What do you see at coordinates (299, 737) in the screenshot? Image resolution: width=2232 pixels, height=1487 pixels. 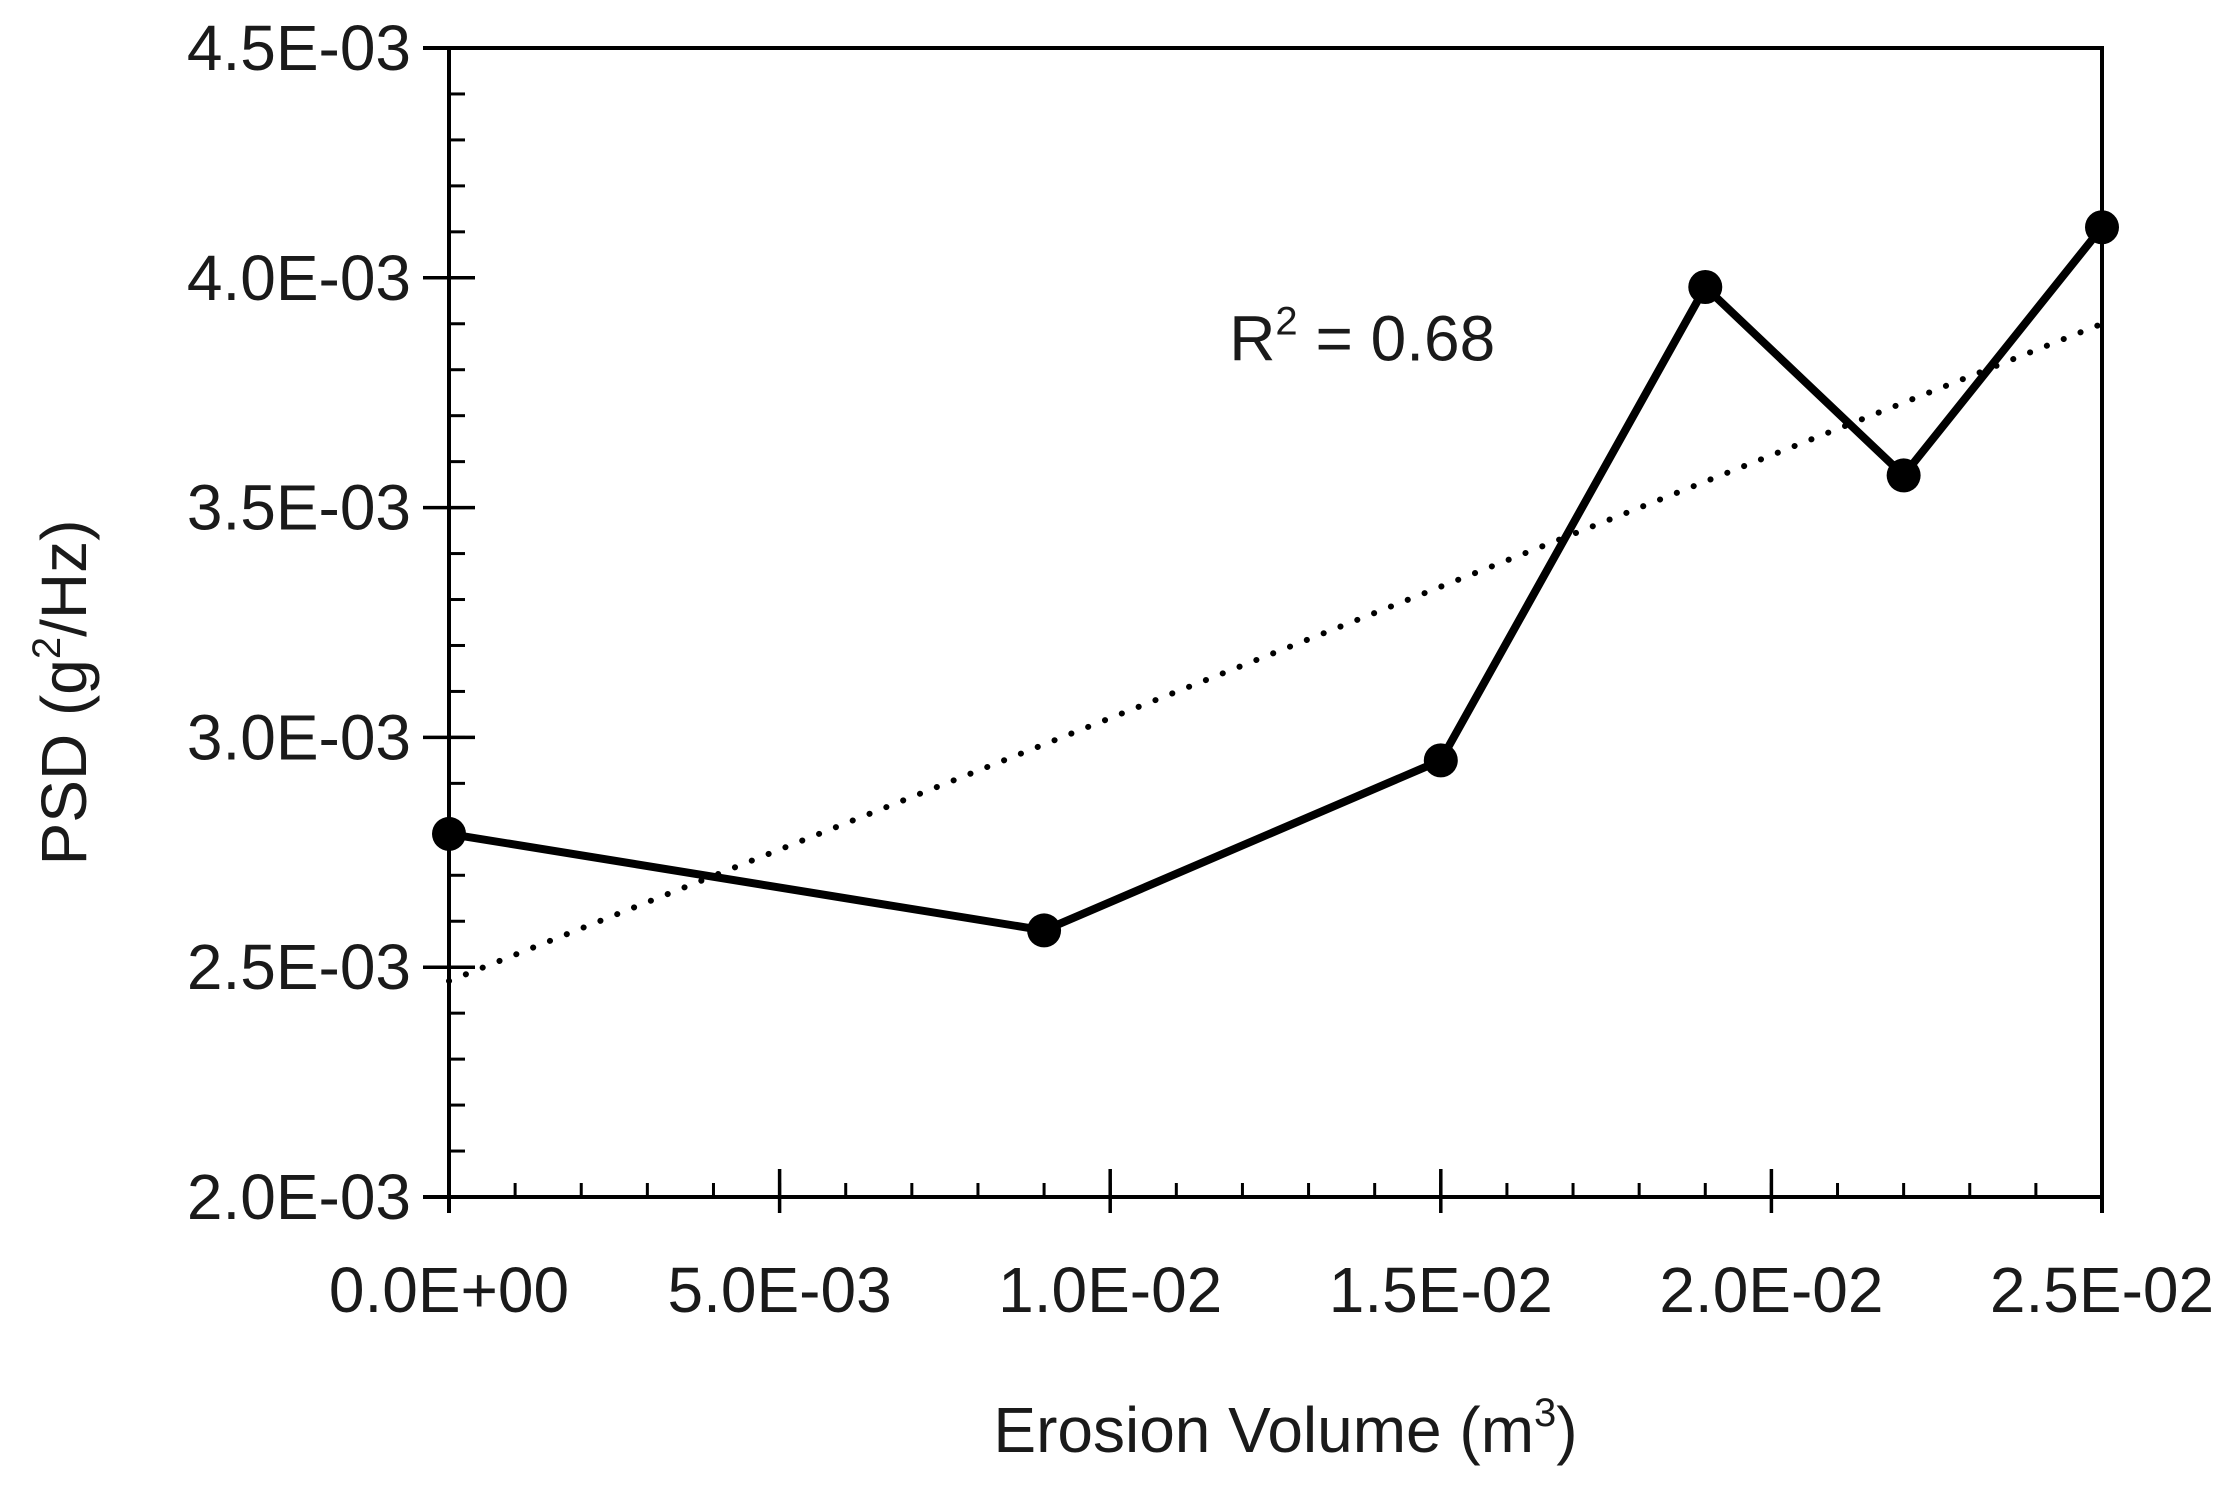 I see `y-tick-label: 3.0E-03` at bounding box center [299, 737].